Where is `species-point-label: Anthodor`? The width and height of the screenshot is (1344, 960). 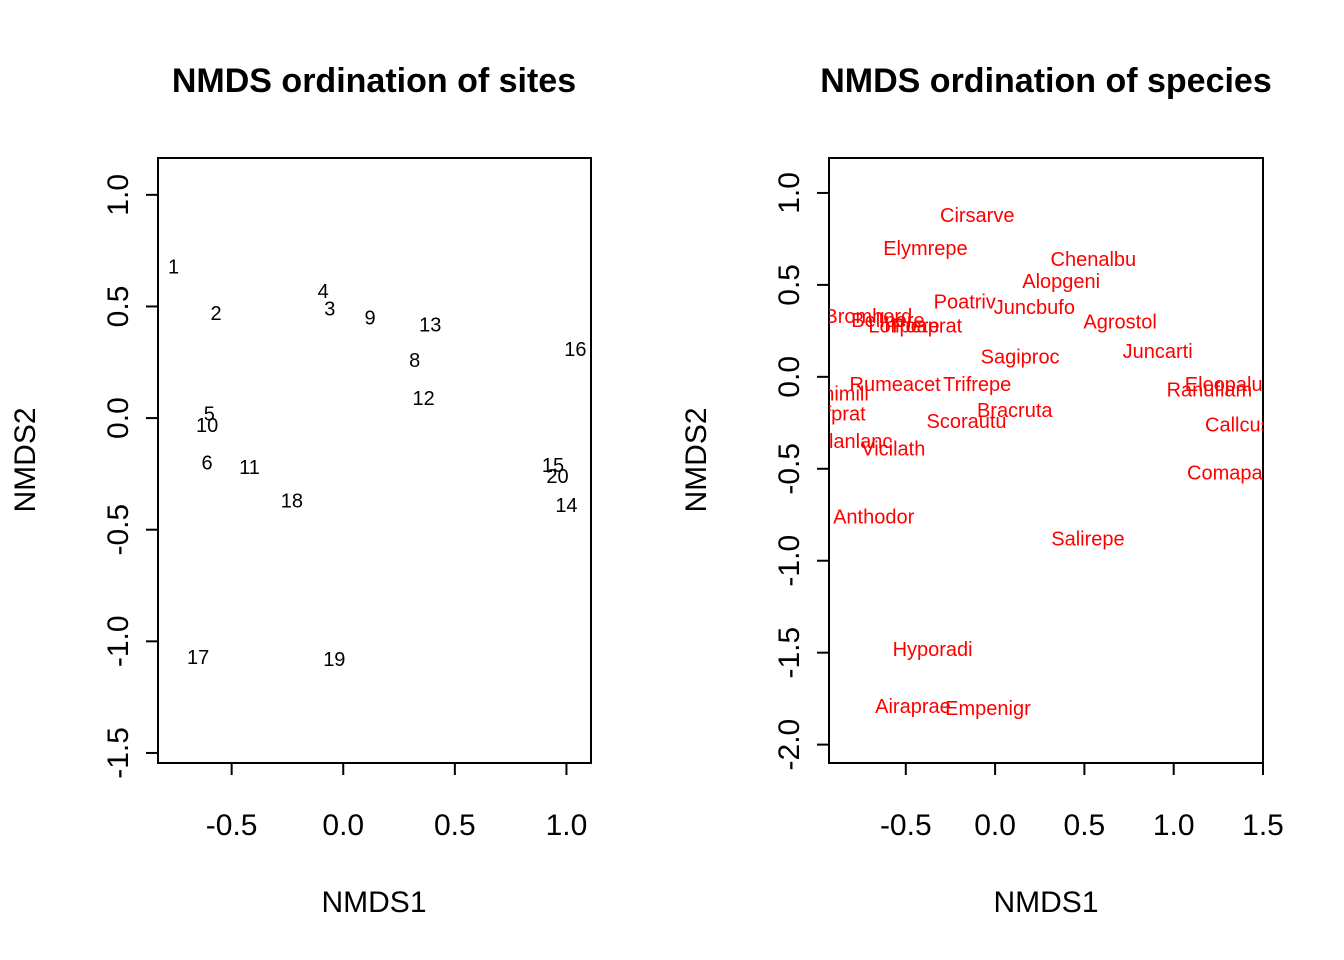 species-point-label: Anthodor is located at coordinates (874, 518).